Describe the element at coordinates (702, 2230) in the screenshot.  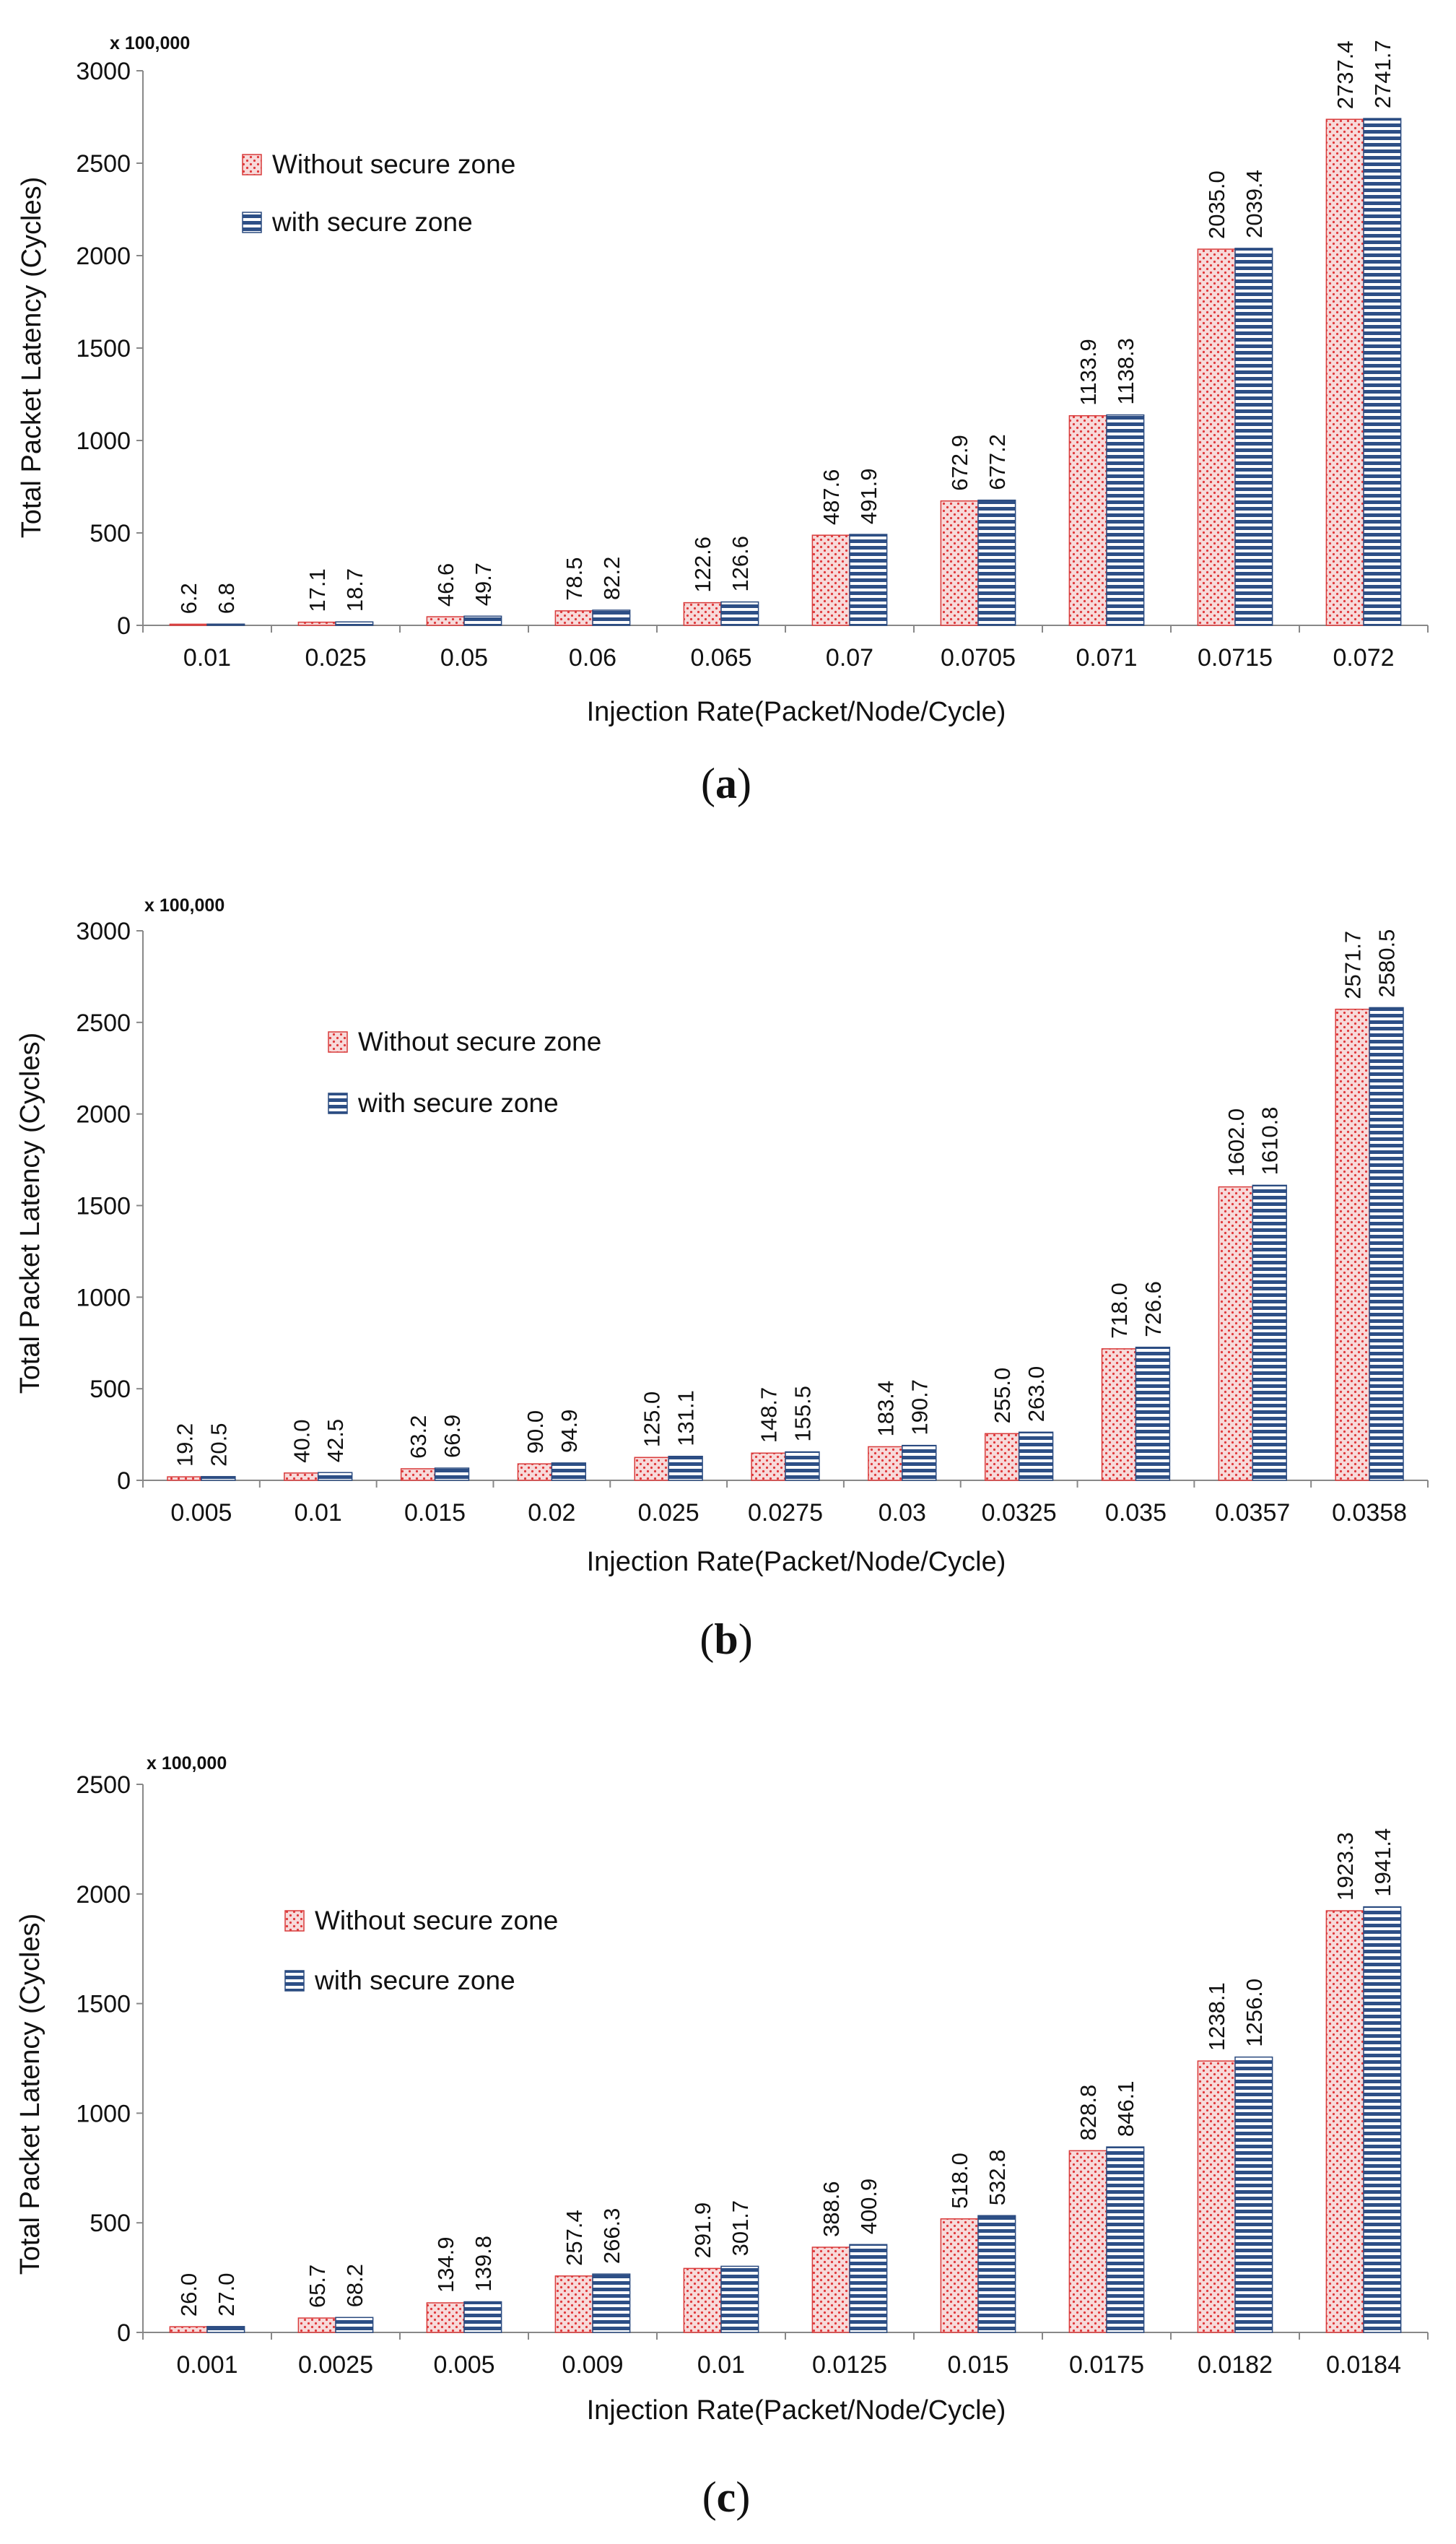
I see `bar-value-label: 291.9` at that location.